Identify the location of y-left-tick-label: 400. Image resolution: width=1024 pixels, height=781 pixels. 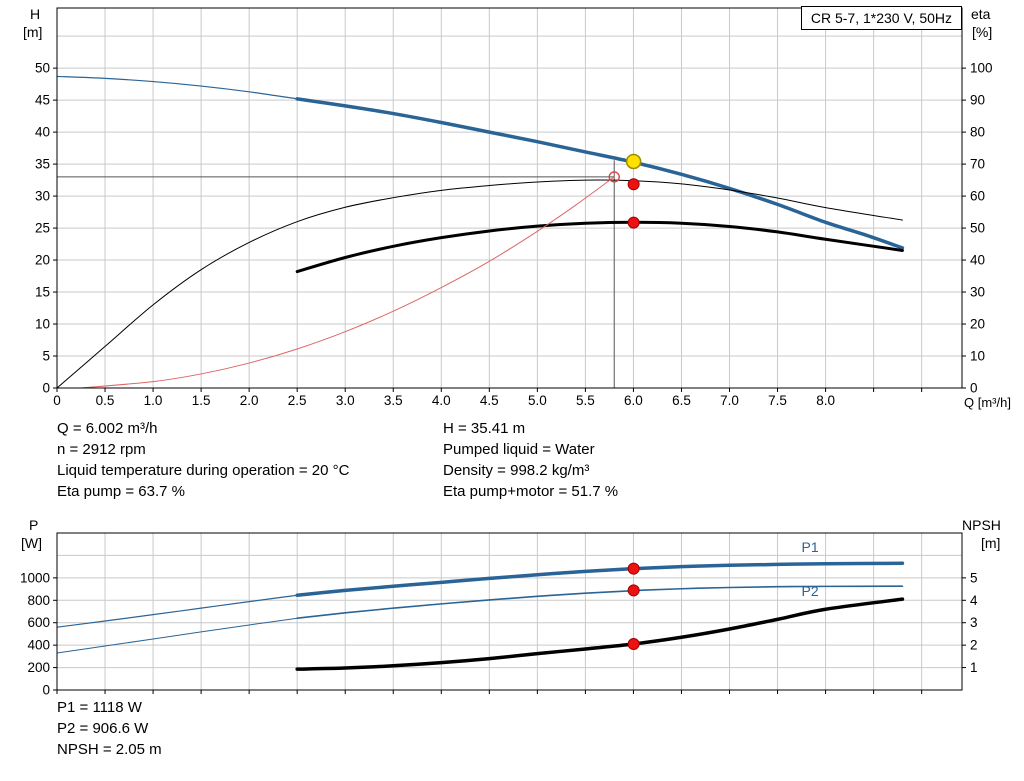
(38, 645).